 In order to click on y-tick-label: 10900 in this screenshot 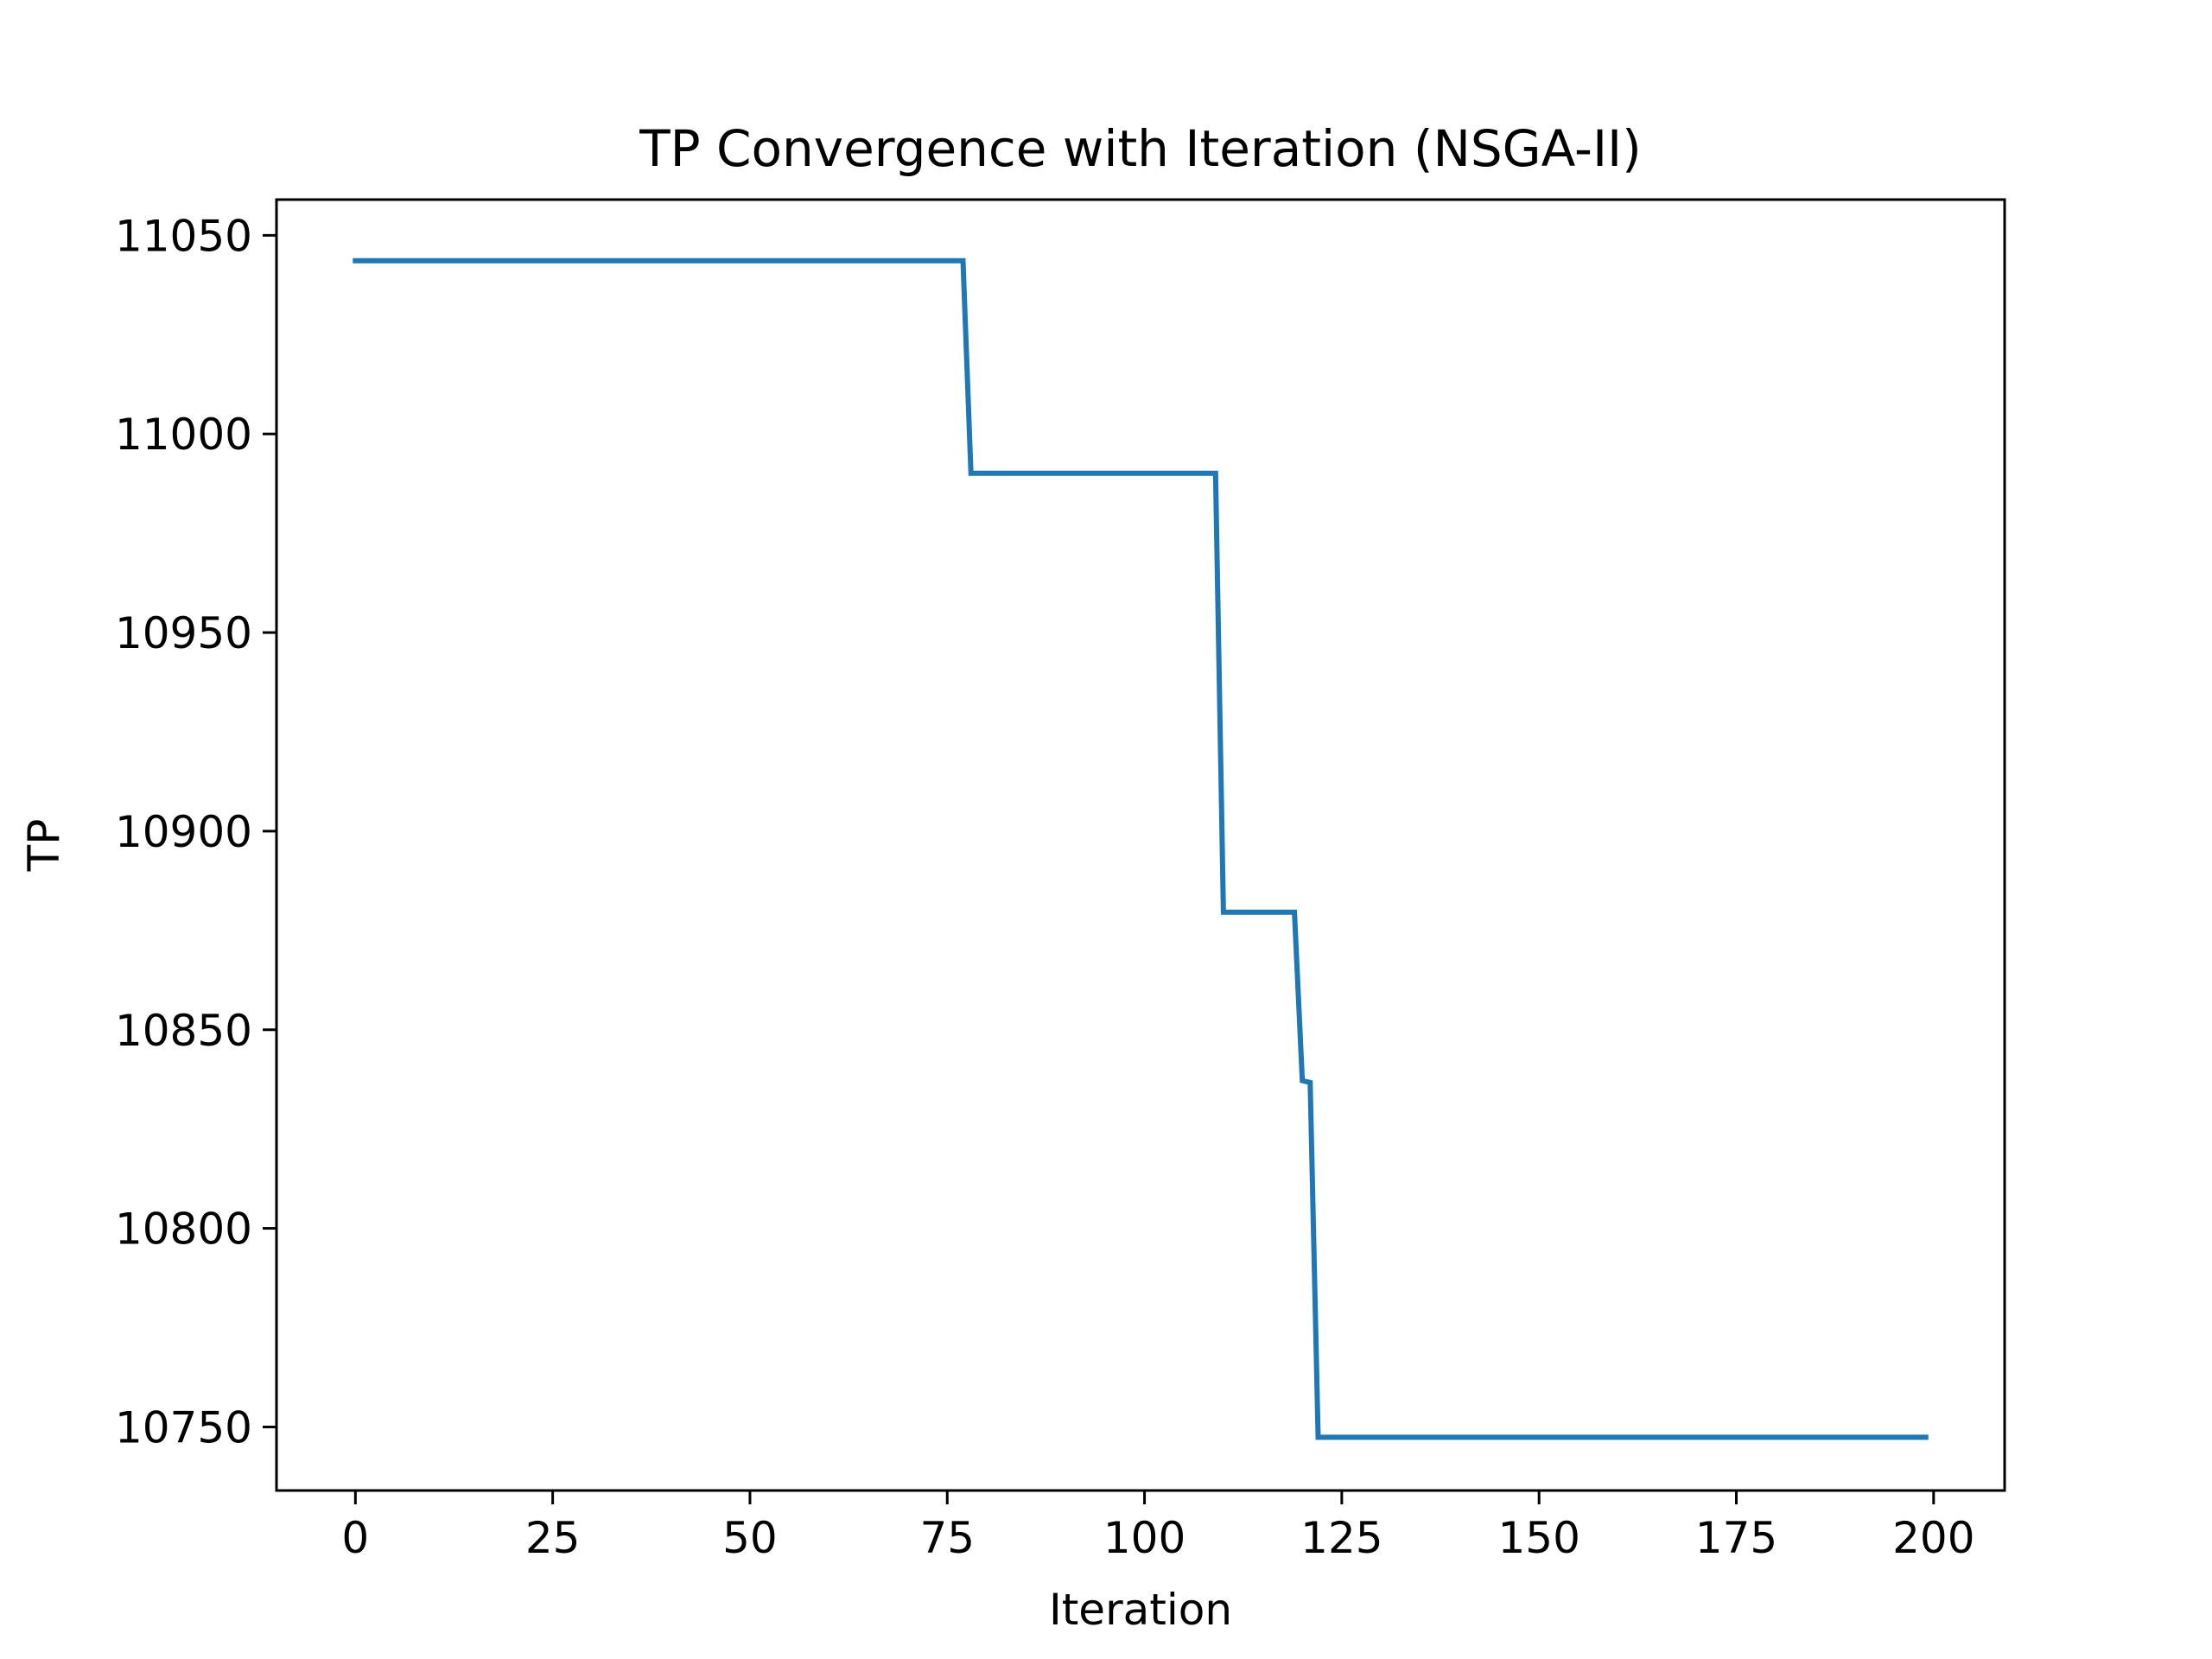, I will do `click(183, 832)`.